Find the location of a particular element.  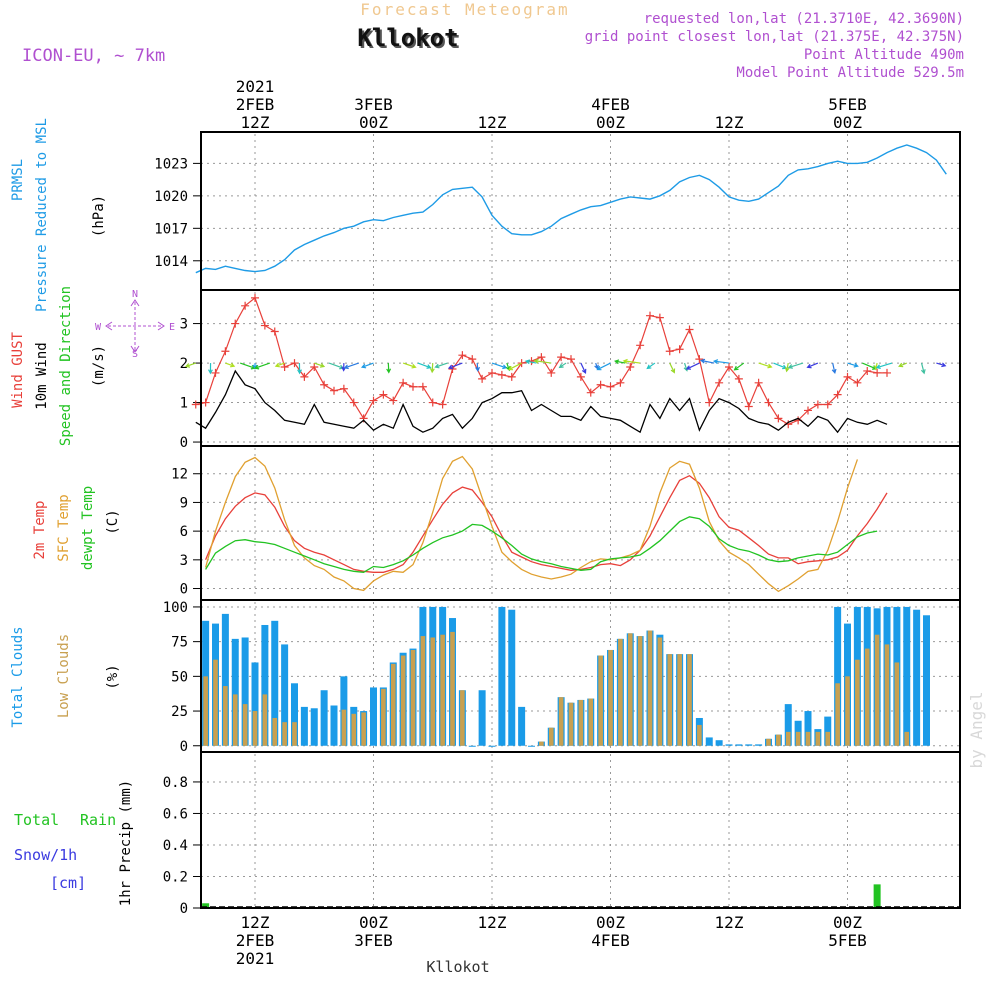

top-time-label: 00Z is located at coordinates (847, 122).